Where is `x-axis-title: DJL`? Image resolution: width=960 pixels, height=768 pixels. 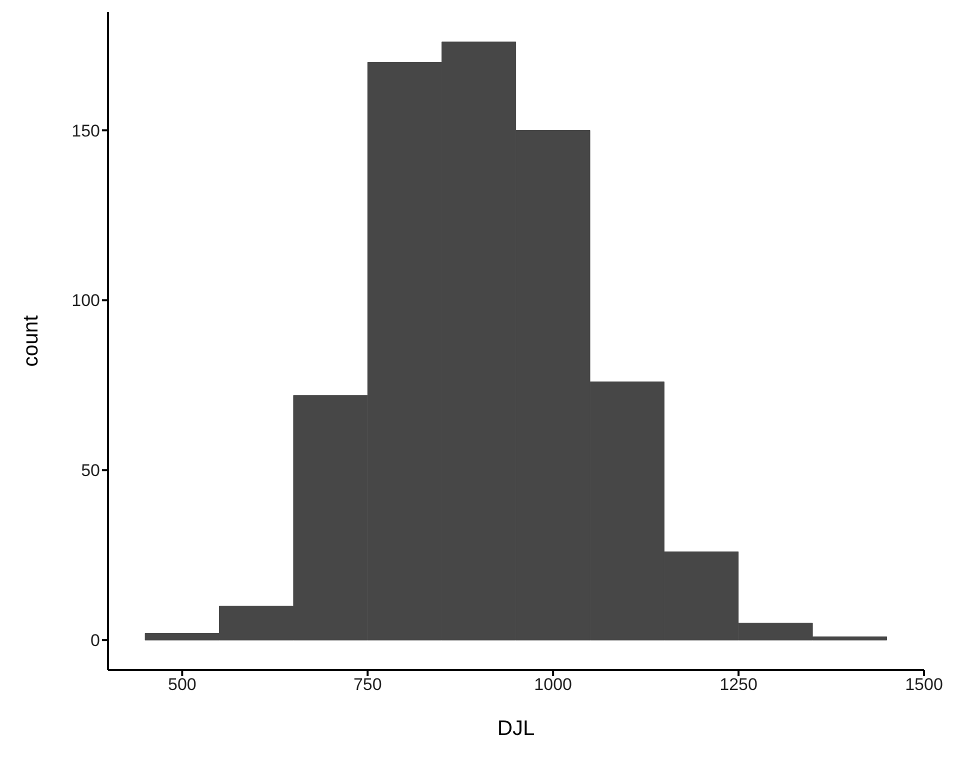 x-axis-title: DJL is located at coordinates (516, 728).